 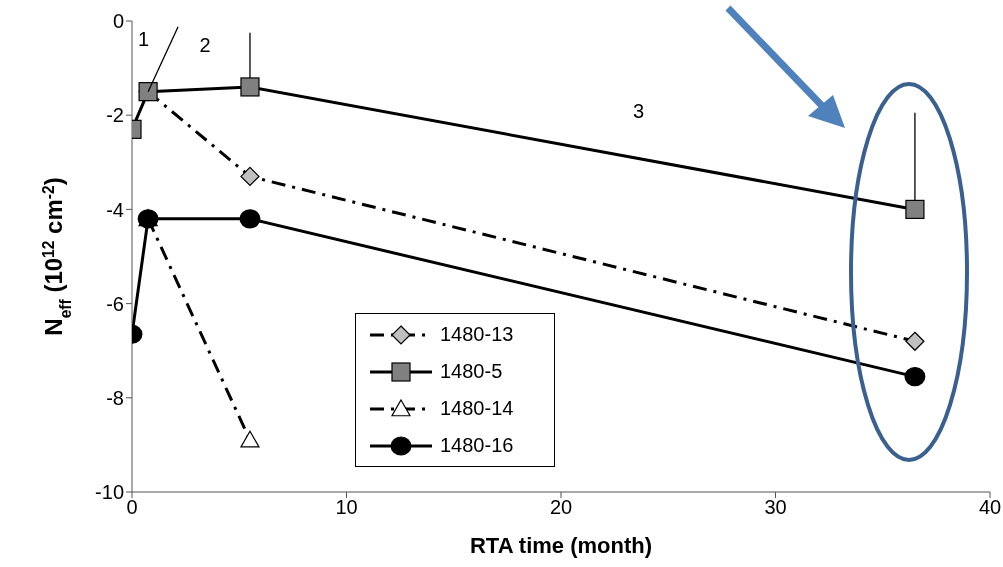 What do you see at coordinates (477, 408) in the screenshot?
I see `legend-label: 1480-14` at bounding box center [477, 408].